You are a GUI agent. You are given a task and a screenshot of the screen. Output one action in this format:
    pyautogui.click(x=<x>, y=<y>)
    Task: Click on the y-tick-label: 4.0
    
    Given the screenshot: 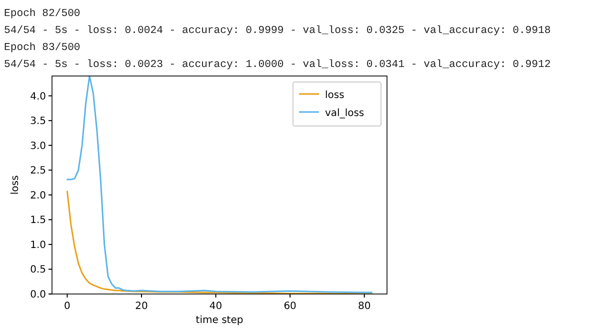 What is the action you would take?
    pyautogui.click(x=38, y=96)
    